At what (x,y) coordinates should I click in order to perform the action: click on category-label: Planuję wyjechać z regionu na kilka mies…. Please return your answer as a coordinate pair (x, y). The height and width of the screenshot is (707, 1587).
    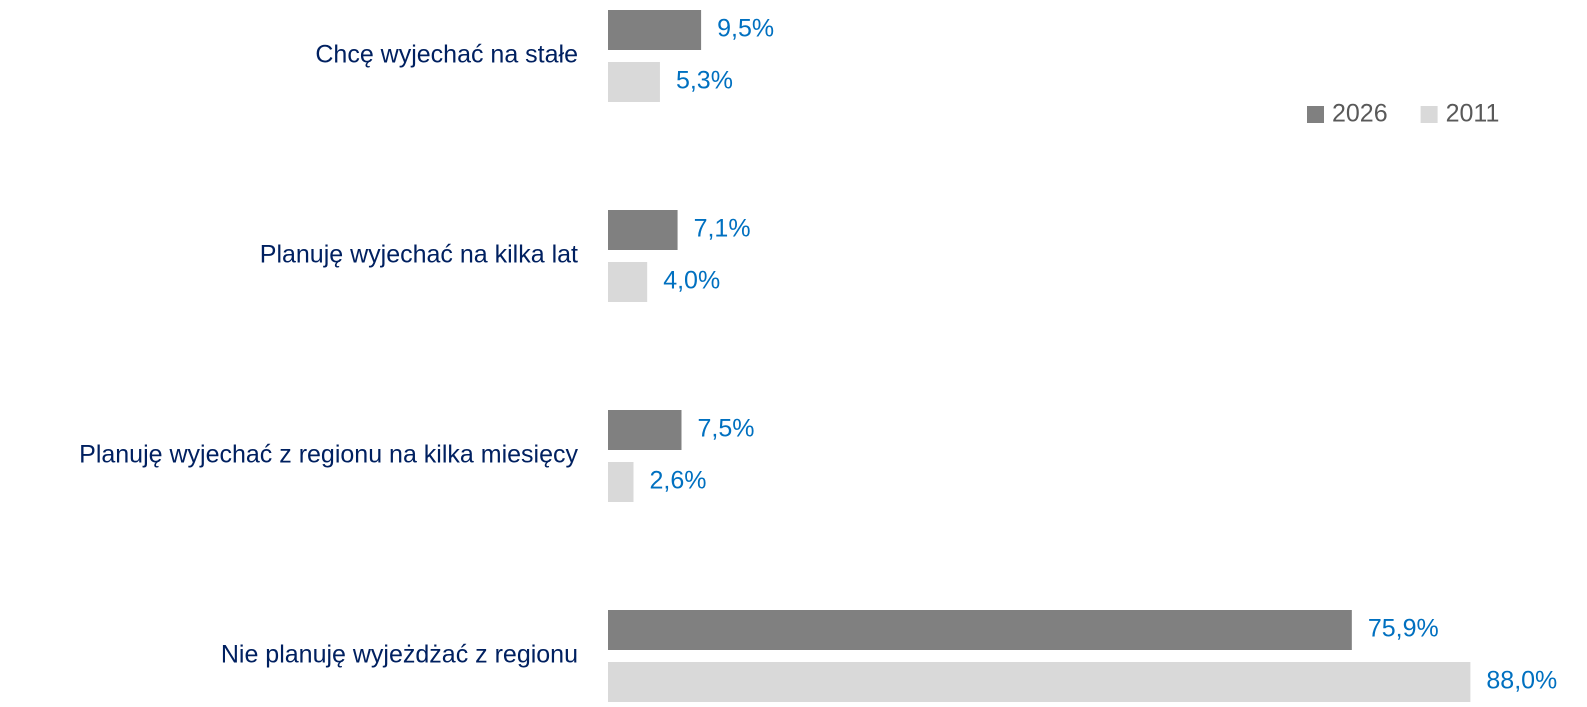
    Looking at the image, I should click on (328, 455).